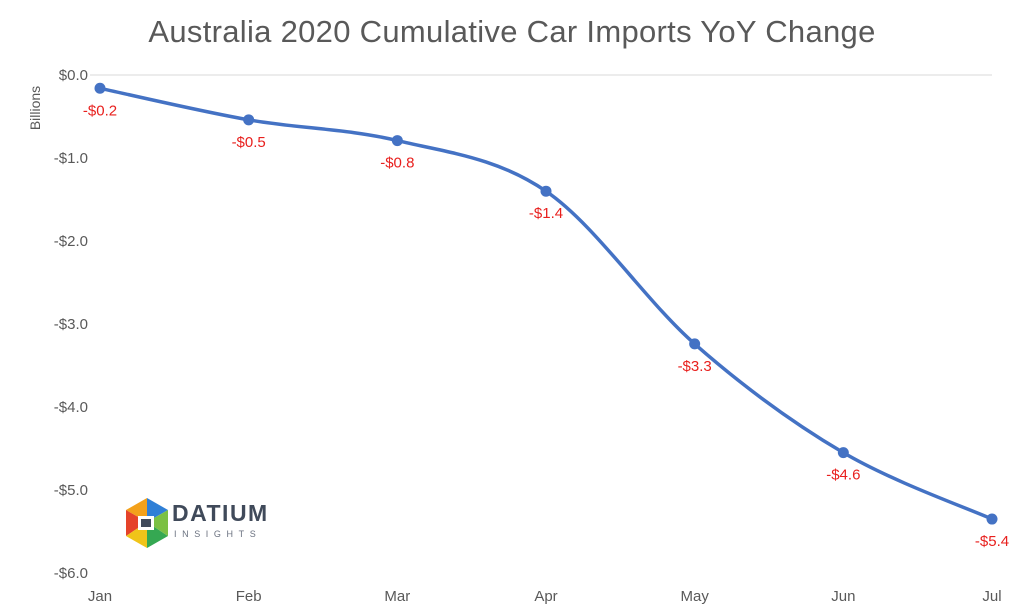 The height and width of the screenshot is (615, 1024). Describe the element at coordinates (249, 142) in the screenshot. I see `data-label: -$0.5` at that location.